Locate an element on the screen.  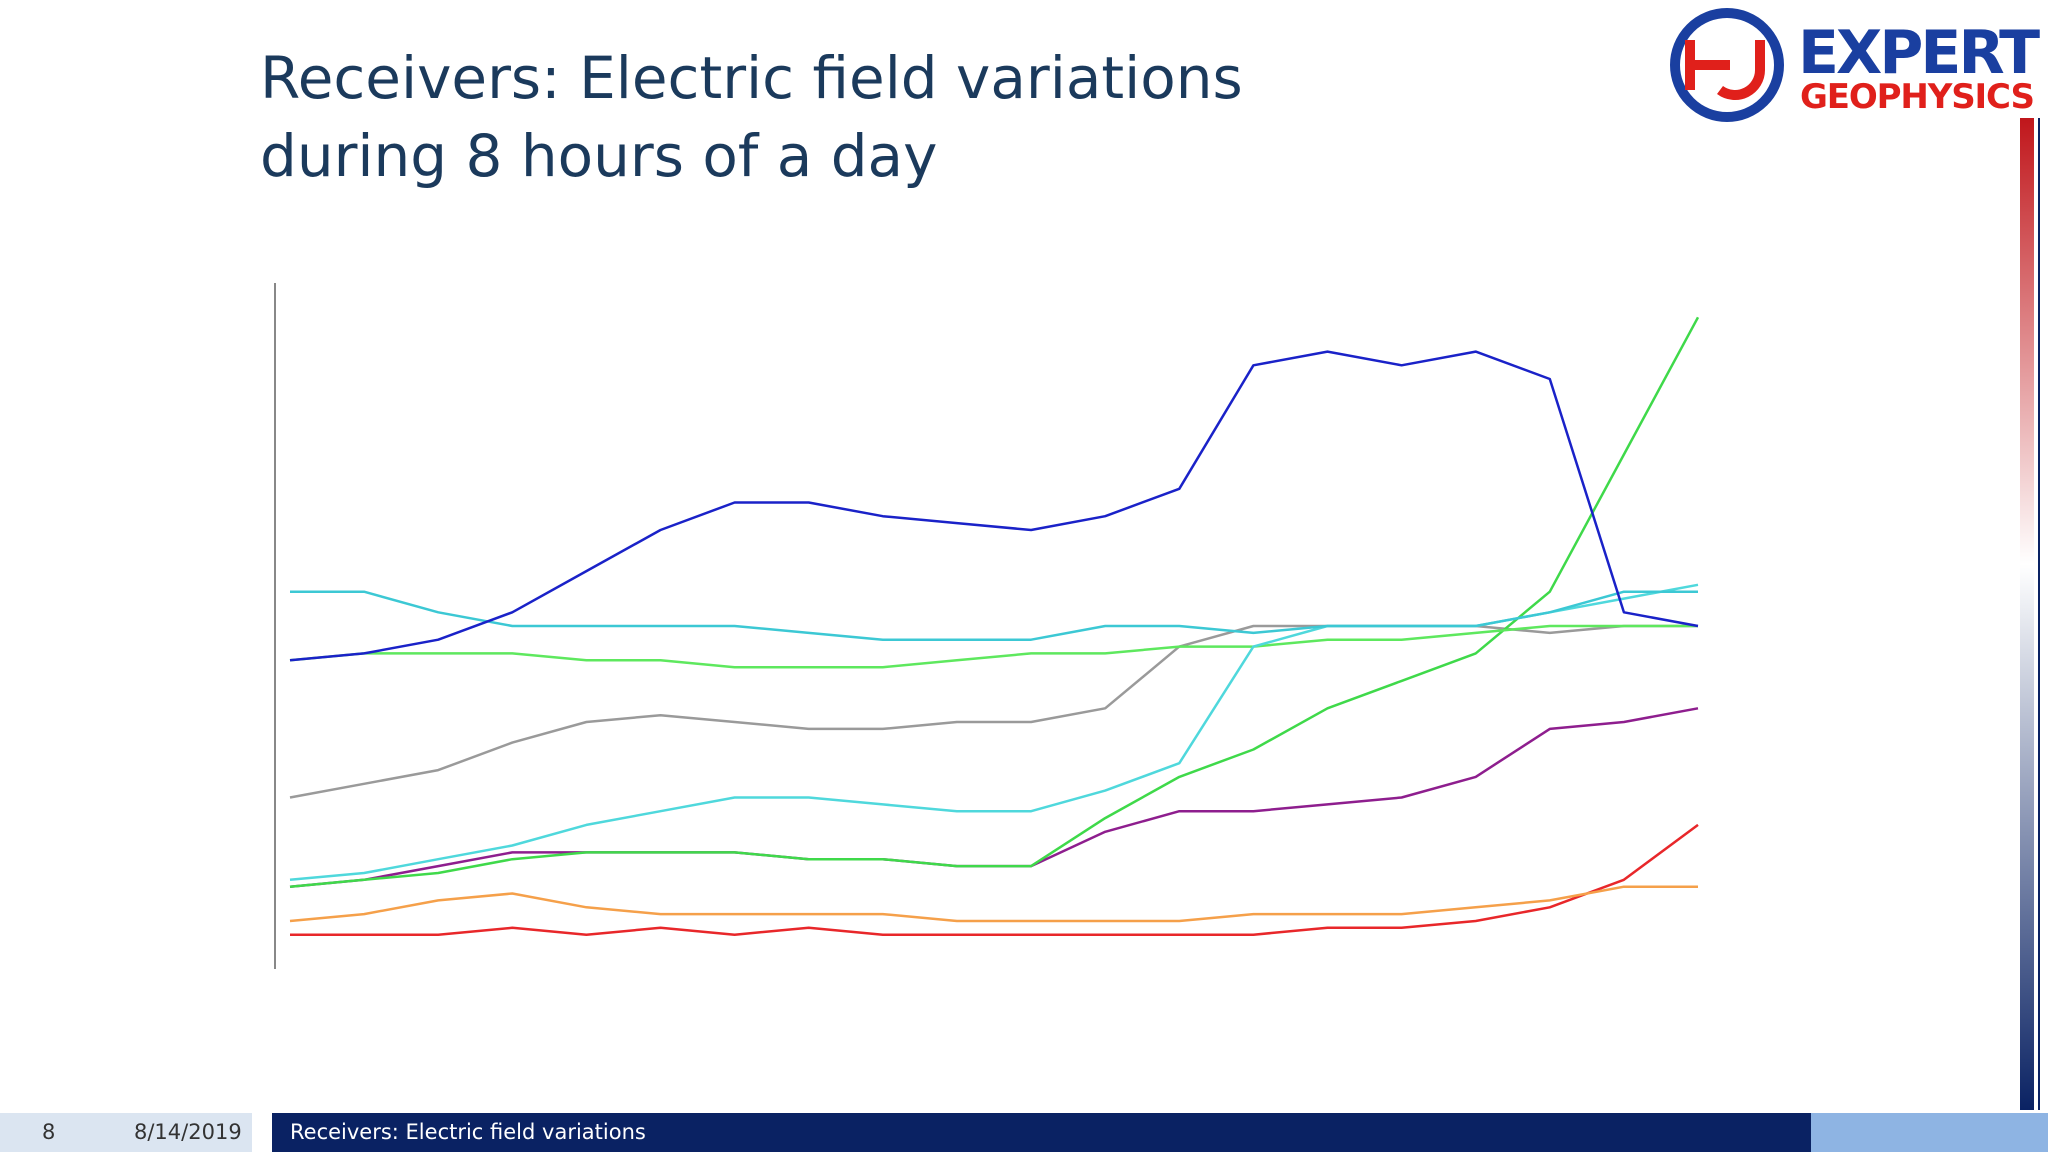
logo: EXPERT GEOPHYSICS is located at coordinates (1855, 65).